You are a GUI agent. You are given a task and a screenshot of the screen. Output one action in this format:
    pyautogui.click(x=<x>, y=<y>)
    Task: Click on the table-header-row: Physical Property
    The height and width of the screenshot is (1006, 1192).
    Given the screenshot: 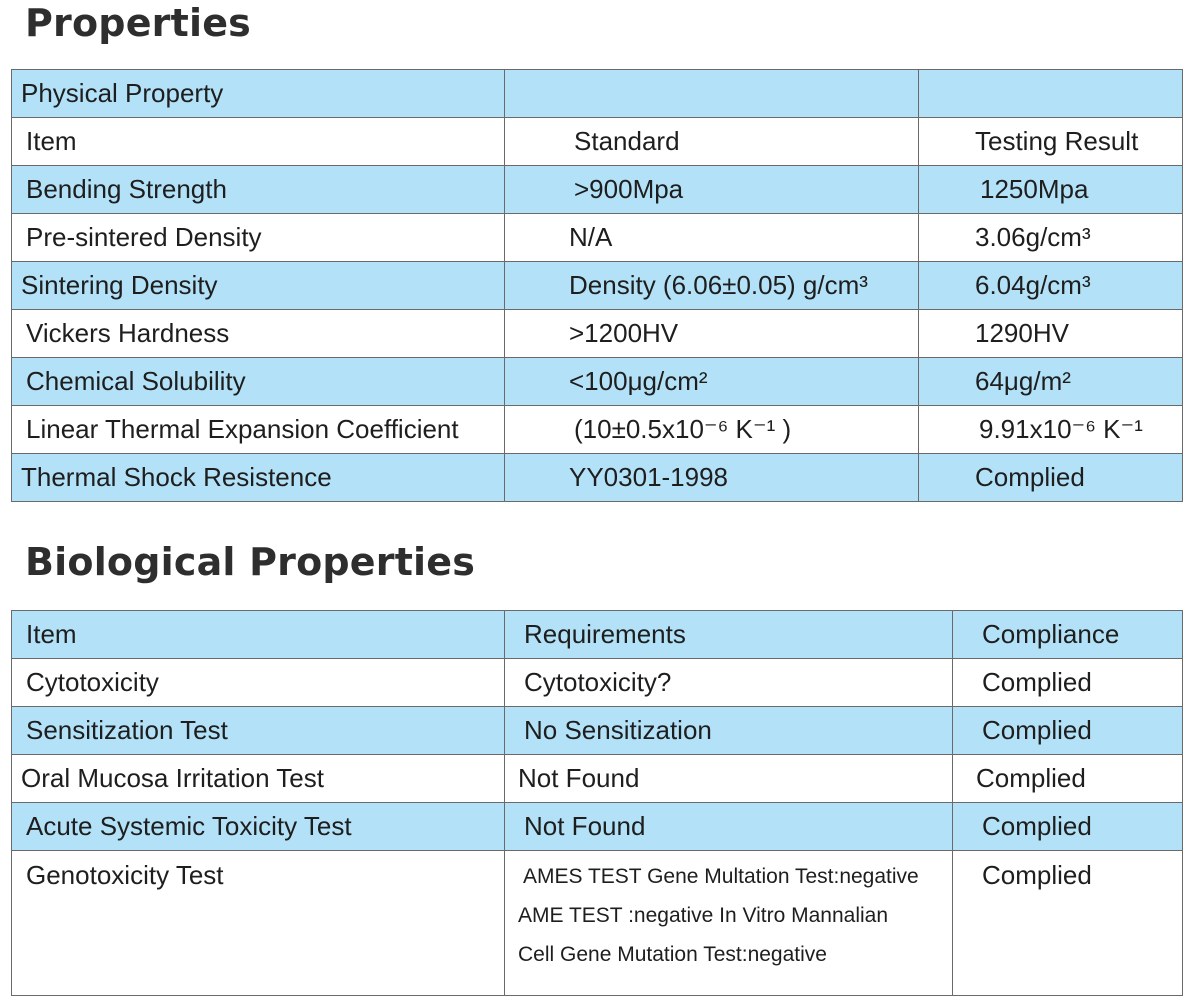 What is the action you would take?
    pyautogui.click(x=597, y=93)
    